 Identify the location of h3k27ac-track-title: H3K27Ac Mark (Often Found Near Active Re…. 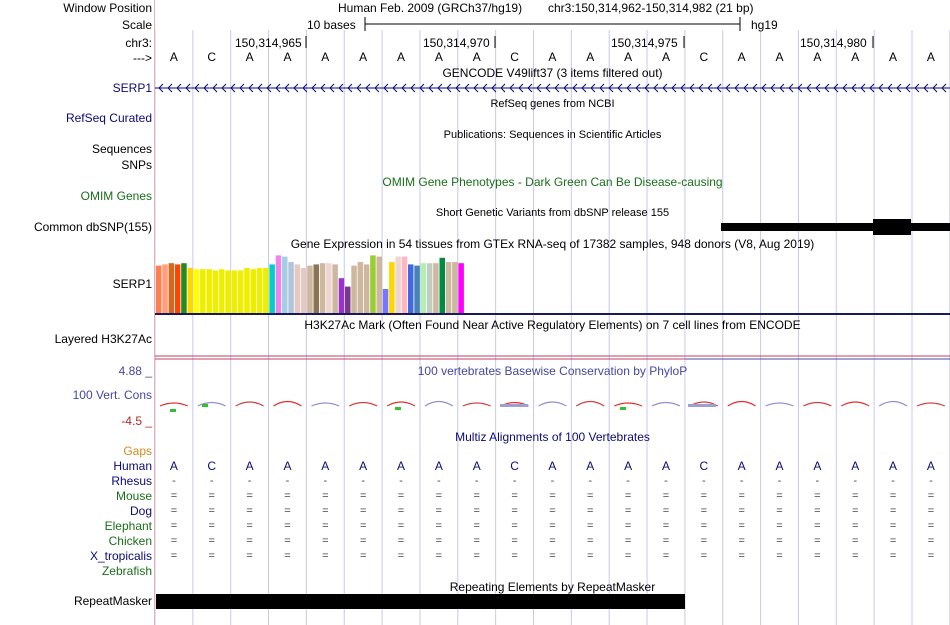
(552, 325).